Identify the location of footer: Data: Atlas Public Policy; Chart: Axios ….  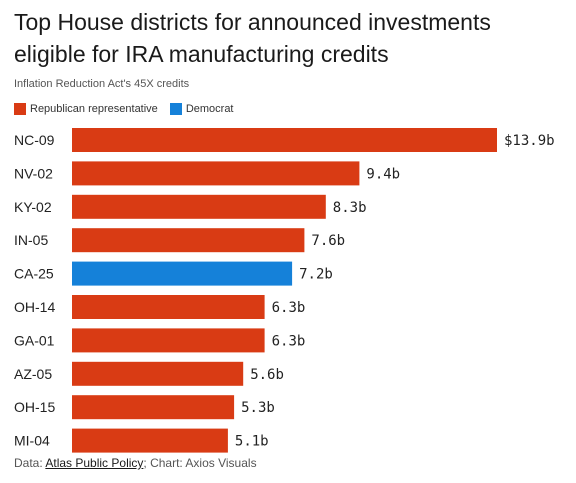
(135, 463).